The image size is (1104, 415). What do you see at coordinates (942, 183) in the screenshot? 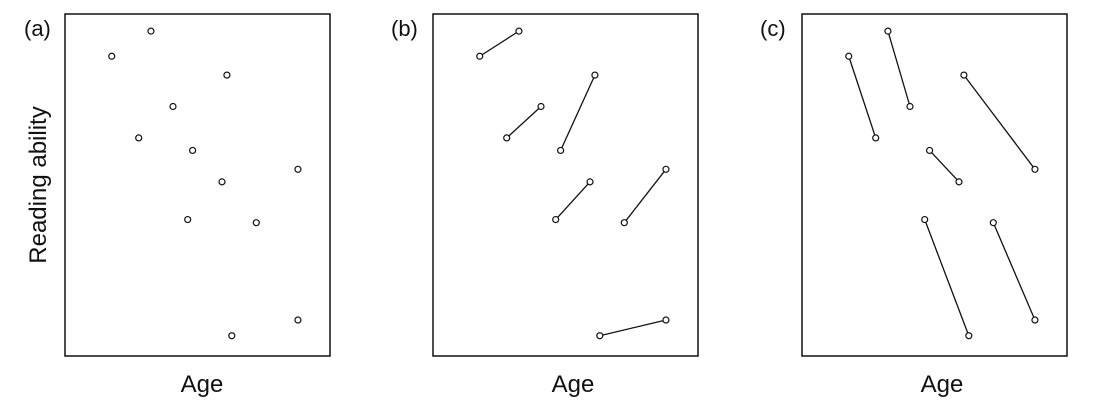
I see `panel-c-marks` at bounding box center [942, 183].